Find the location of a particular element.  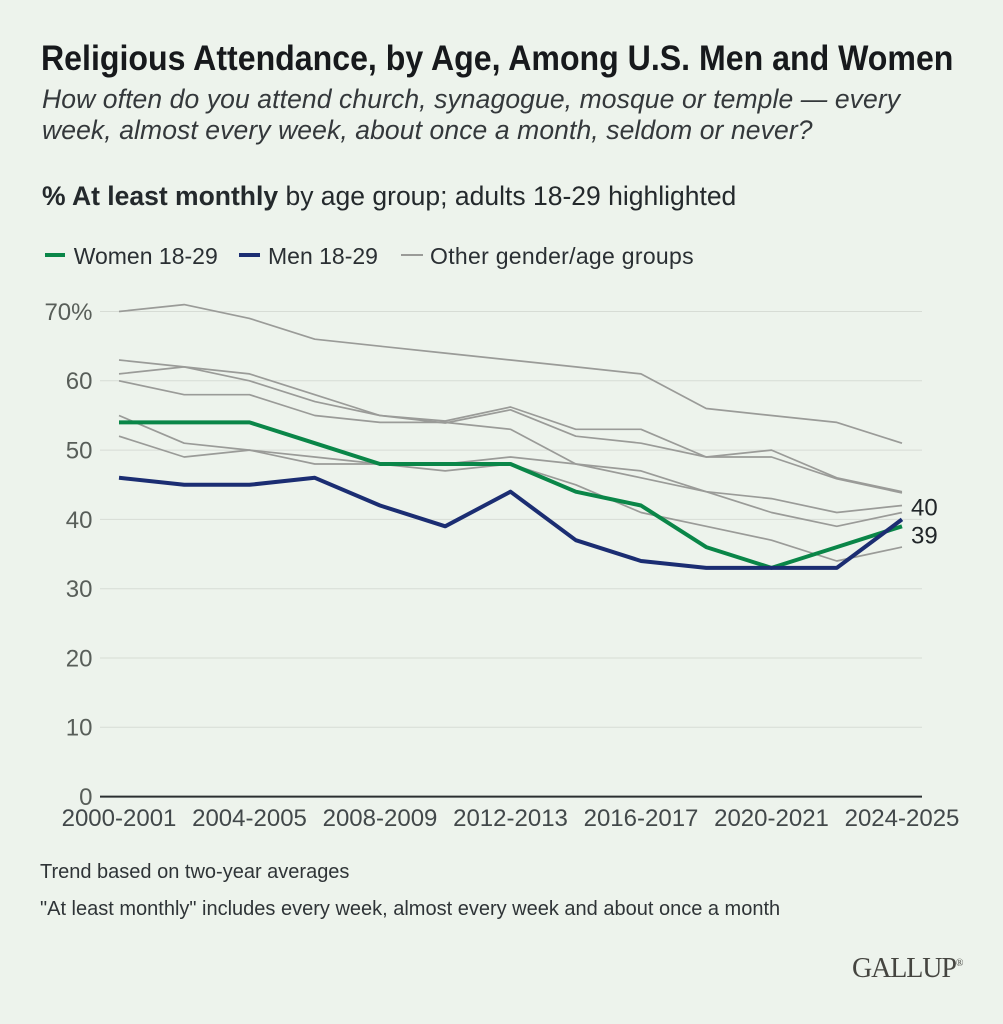

svg-text: 0 is located at coordinates (85, 797).